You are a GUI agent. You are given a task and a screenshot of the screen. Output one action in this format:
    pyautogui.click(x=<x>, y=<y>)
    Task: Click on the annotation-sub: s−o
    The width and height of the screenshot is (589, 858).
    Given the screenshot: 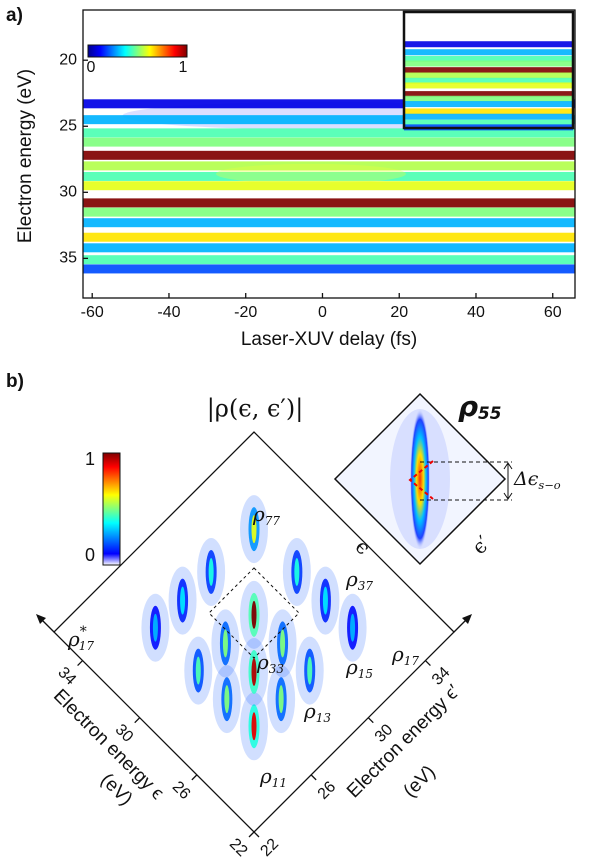 What is the action you would take?
    pyautogui.click(x=549, y=485)
    